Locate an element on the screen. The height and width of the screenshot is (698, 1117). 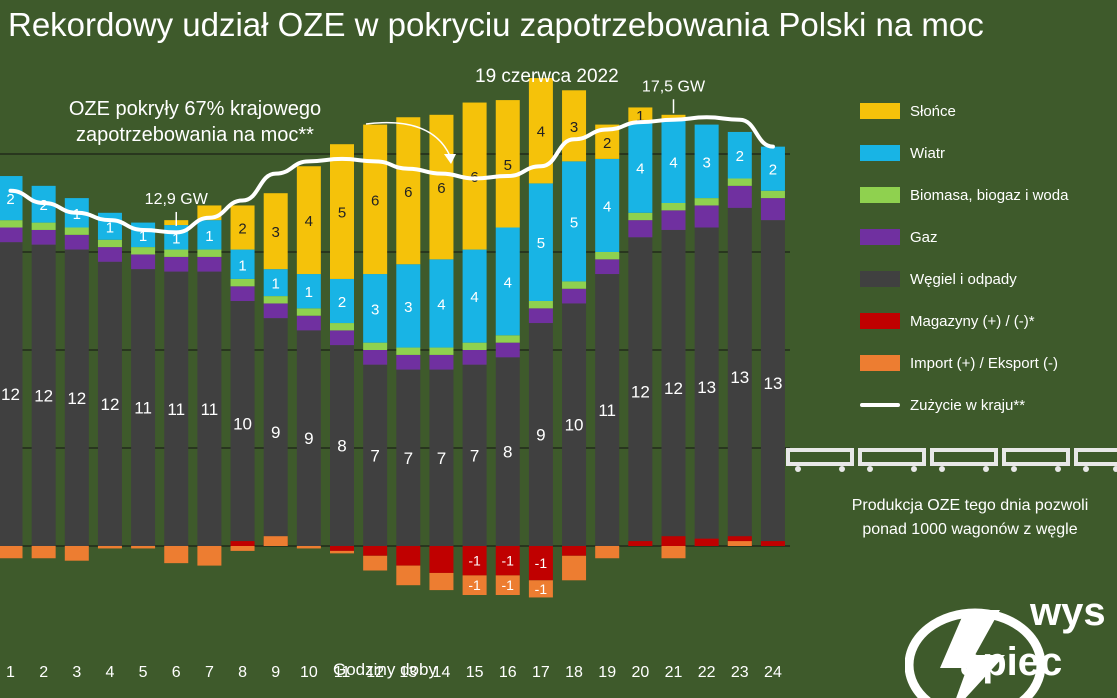
bar-słońce-14 is located at coordinates (441, 187).